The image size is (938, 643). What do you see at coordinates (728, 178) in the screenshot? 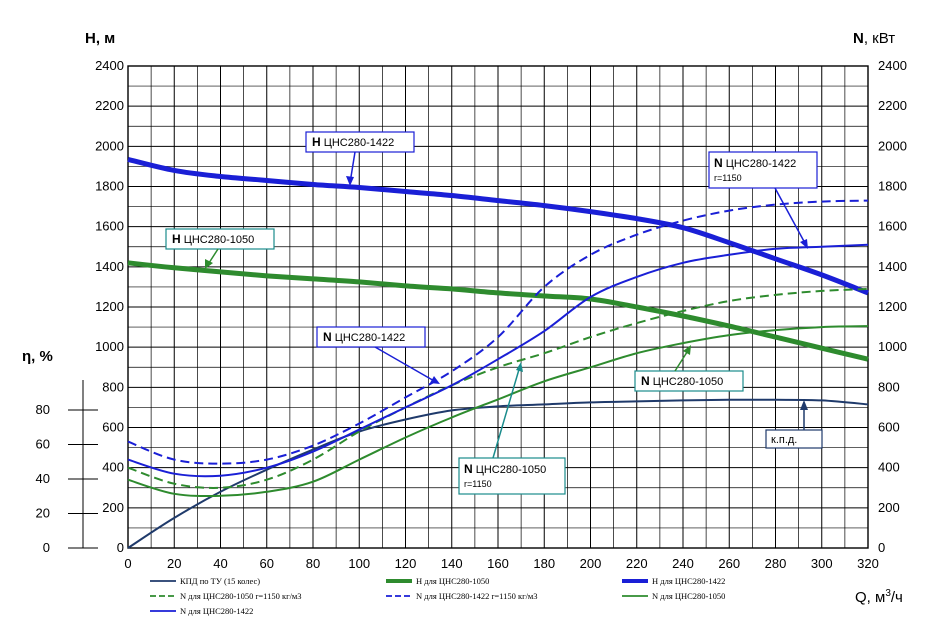
I see `annotation-n-1422-r-sub: r=1150` at bounding box center [728, 178].